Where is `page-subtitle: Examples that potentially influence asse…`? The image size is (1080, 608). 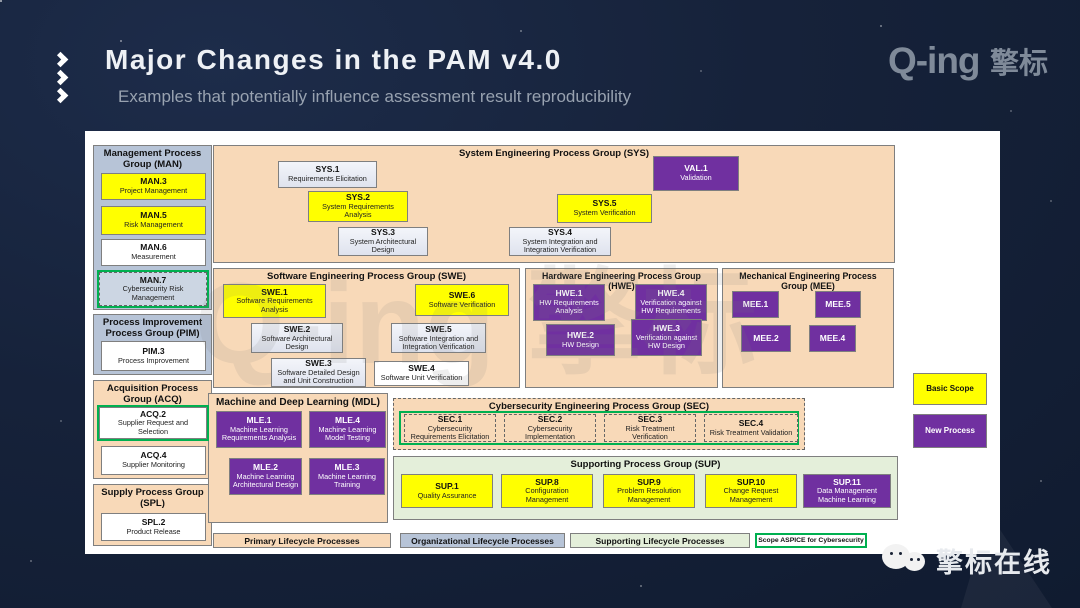 page-subtitle: Examples that potentially influence asse… is located at coordinates (375, 96).